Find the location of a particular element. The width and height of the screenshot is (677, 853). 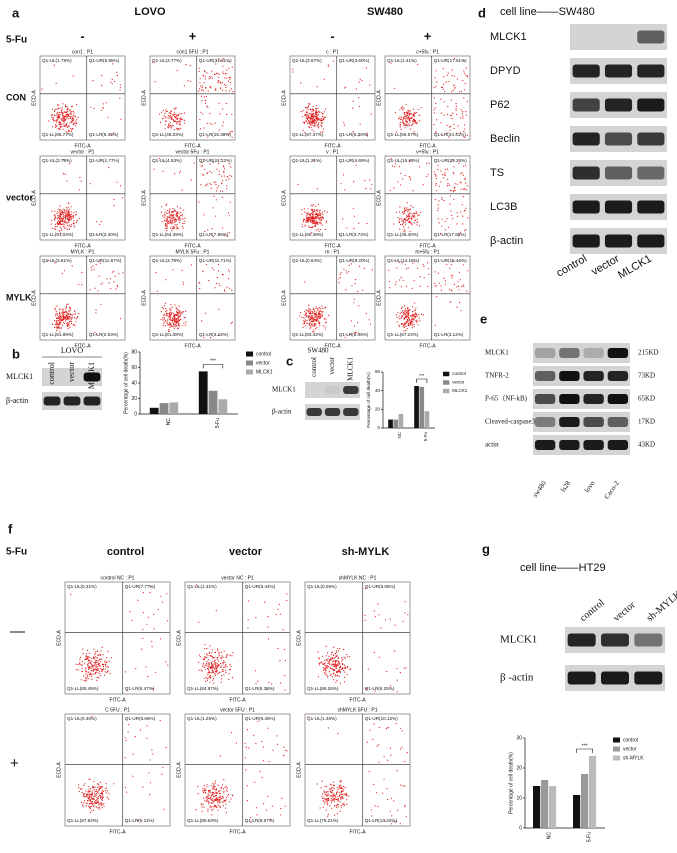

legend-label: vector is located at coordinates (263, 363).